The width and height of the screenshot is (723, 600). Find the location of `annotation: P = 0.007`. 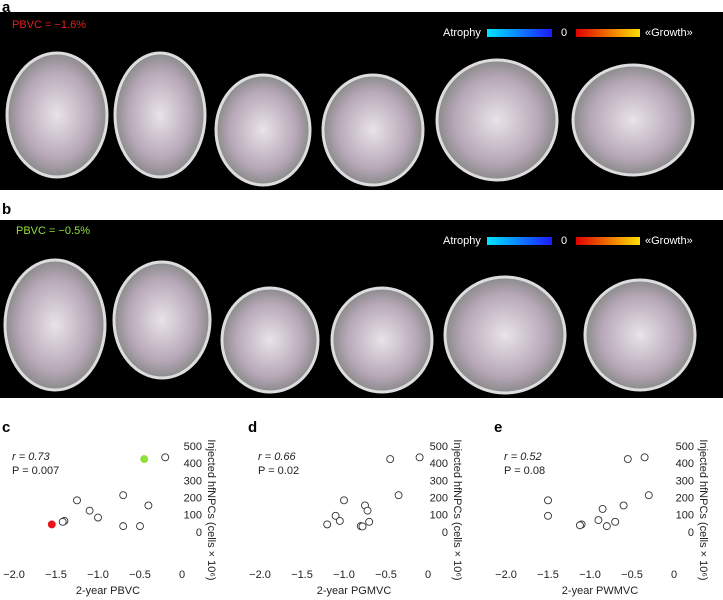

annotation: P = 0.007 is located at coordinates (35, 471).